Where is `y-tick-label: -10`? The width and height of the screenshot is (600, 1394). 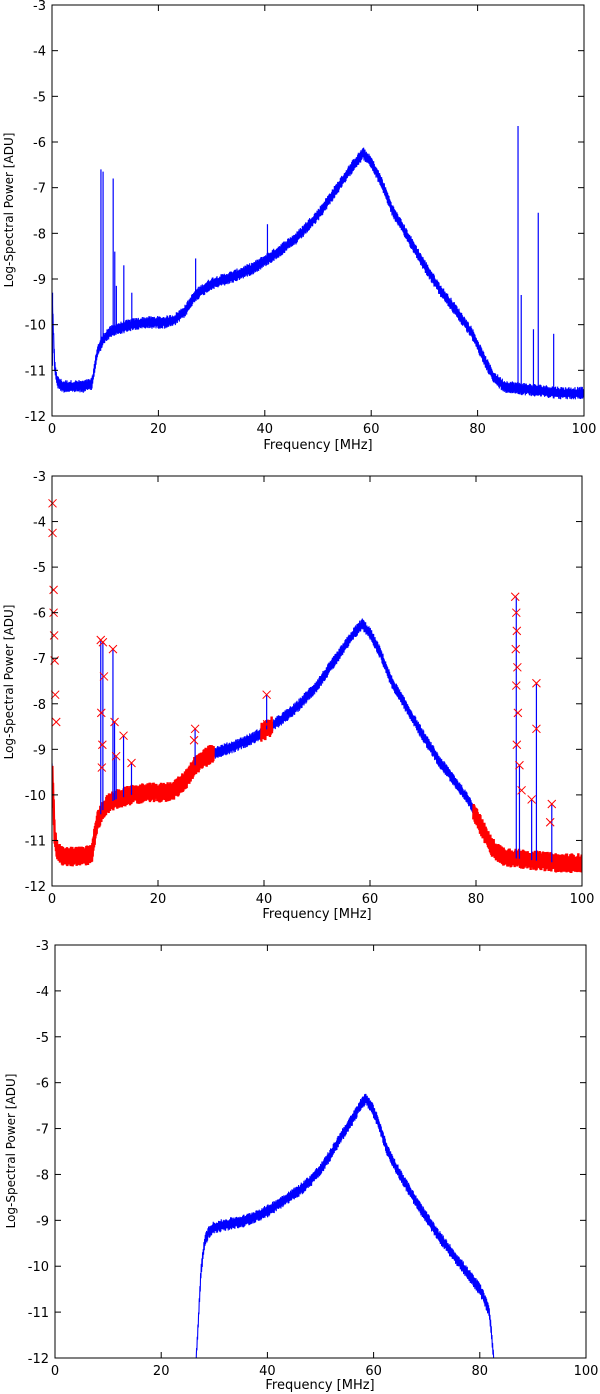 y-tick-label: -10 is located at coordinates (38, 1267).